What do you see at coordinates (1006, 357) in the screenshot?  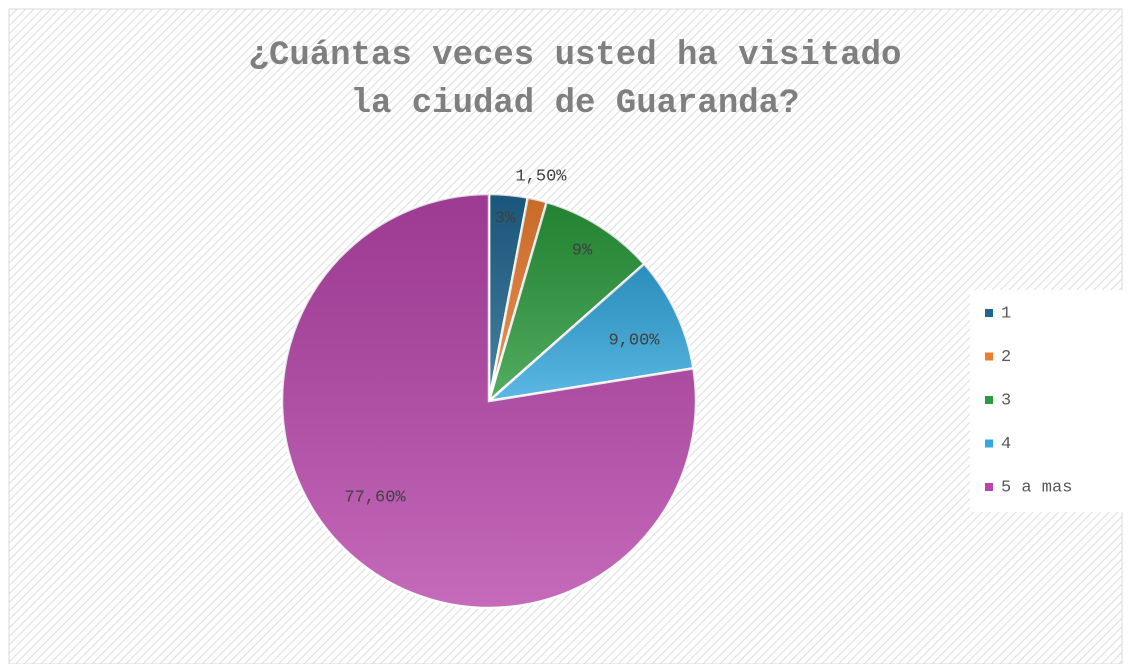 I see `legend-label: 2` at bounding box center [1006, 357].